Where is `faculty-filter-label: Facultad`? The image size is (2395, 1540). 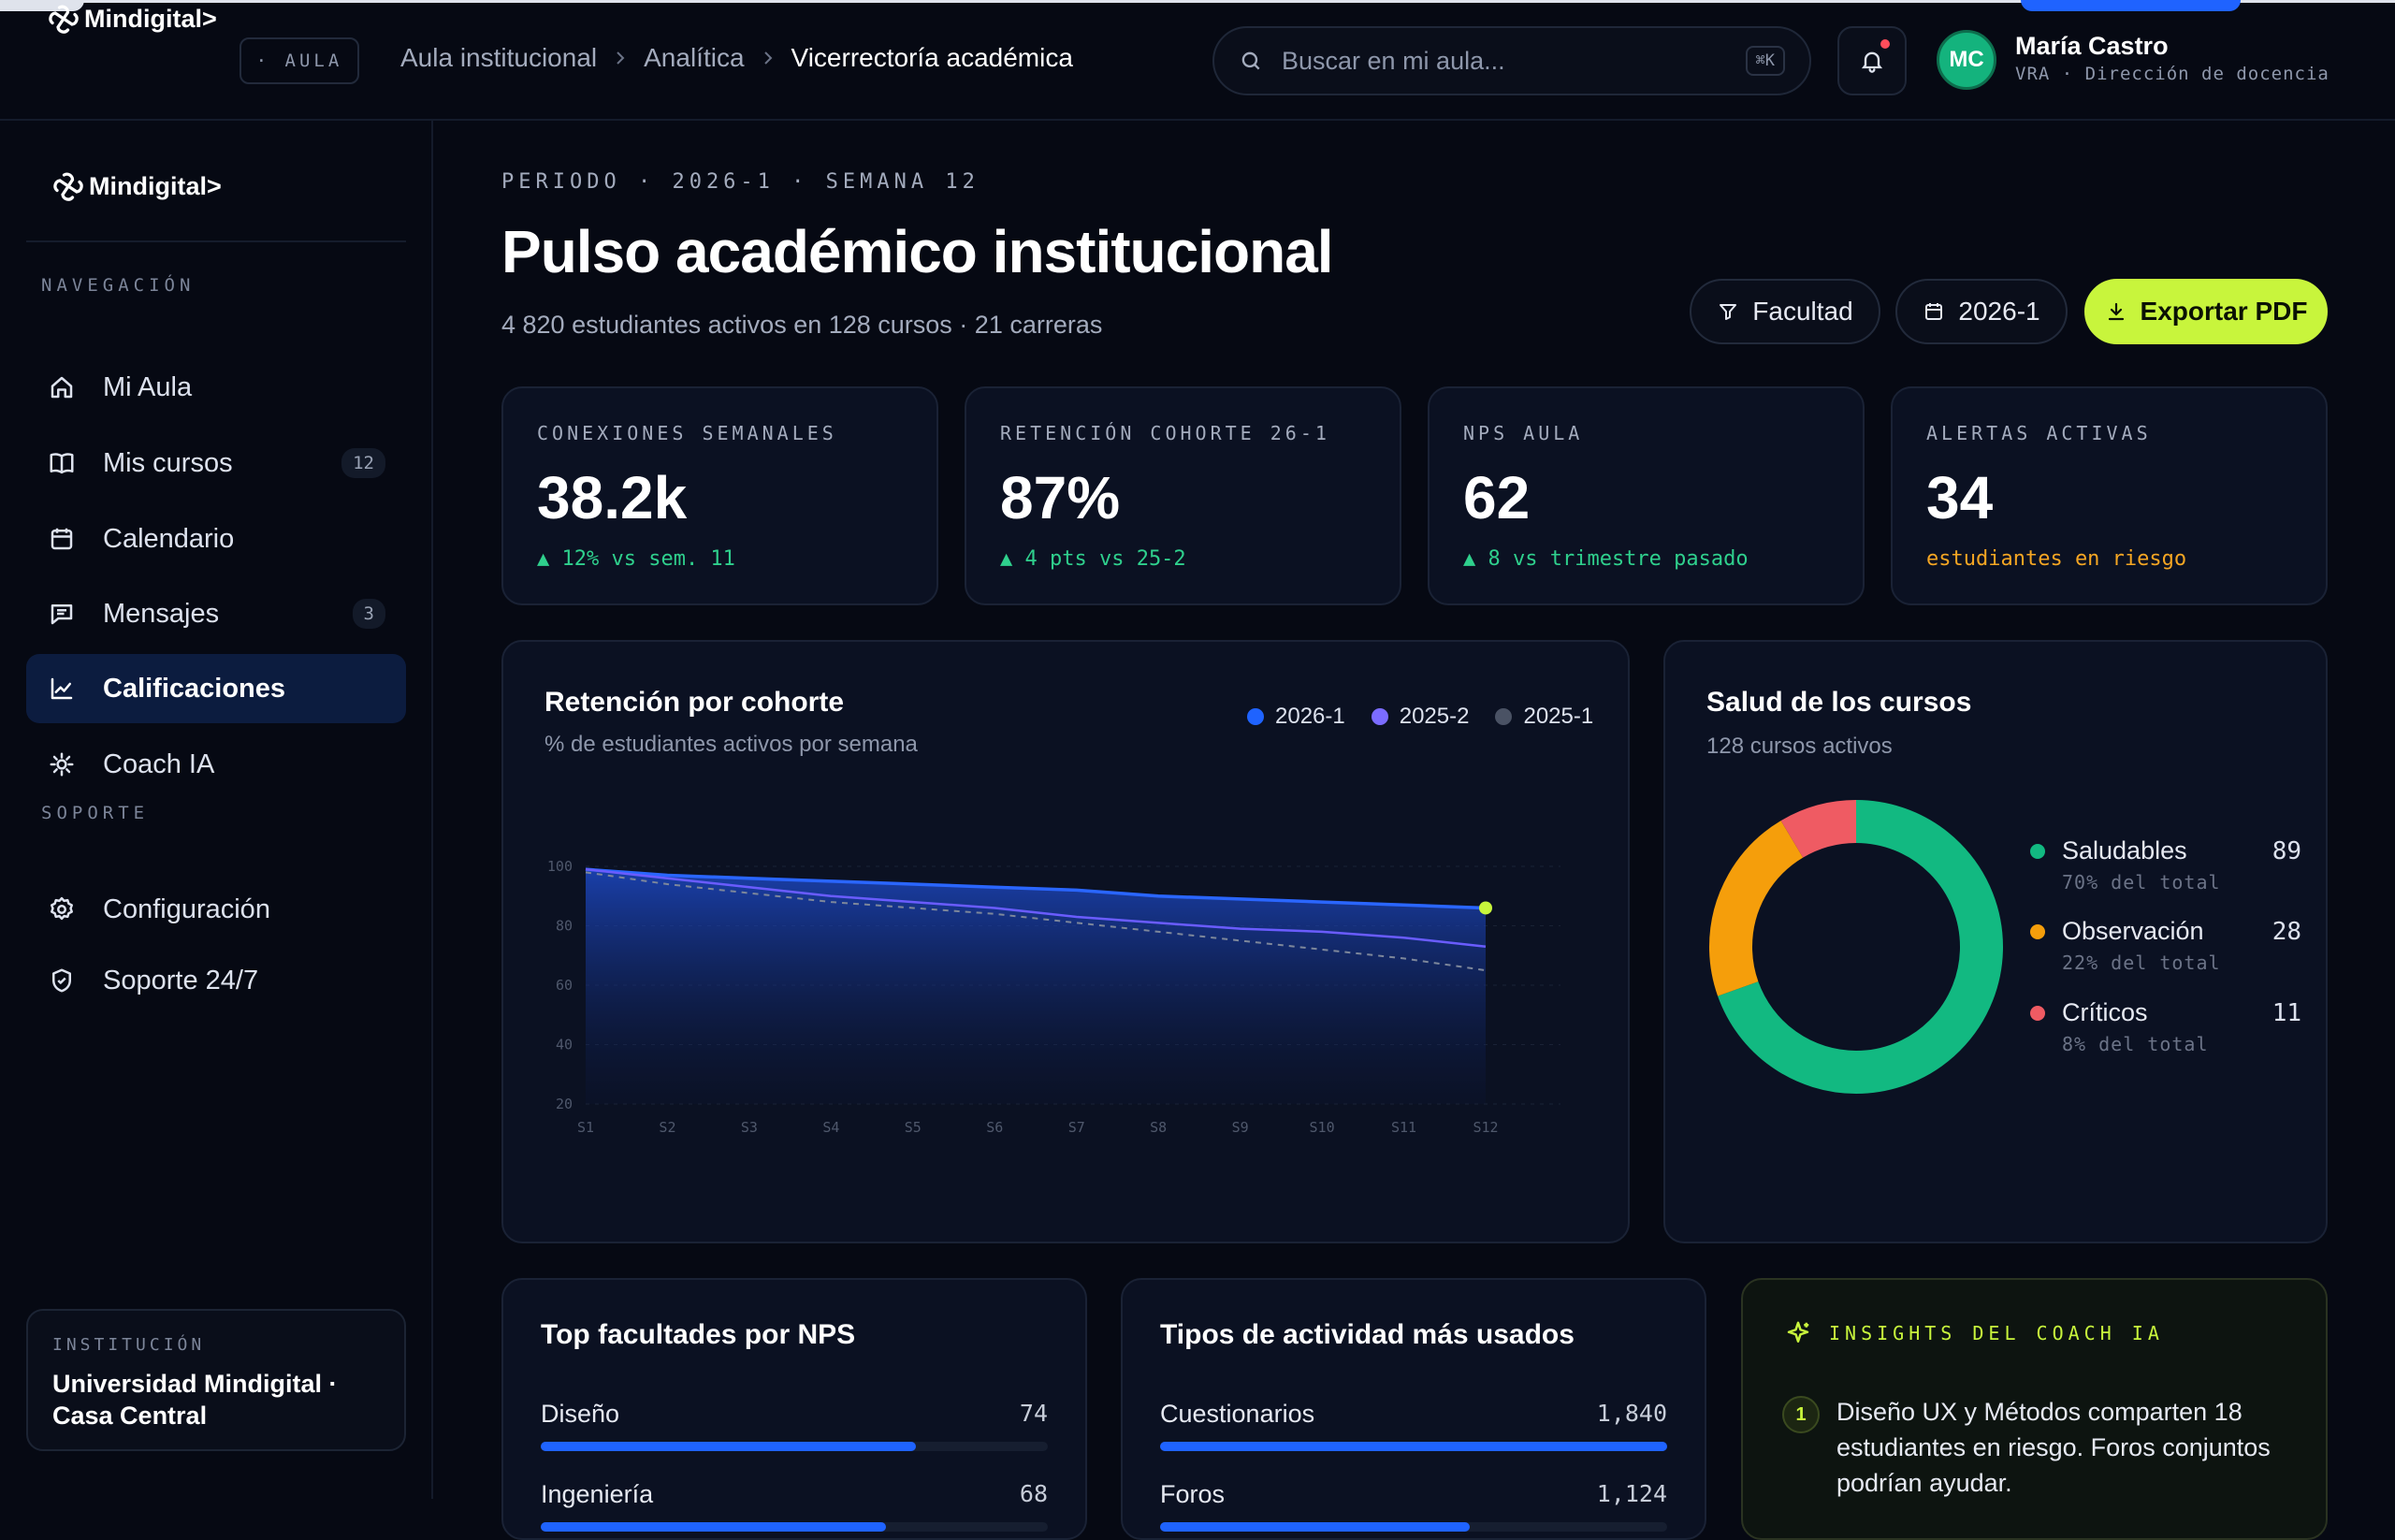
faculty-filter-label: Facultad is located at coordinates (1802, 311).